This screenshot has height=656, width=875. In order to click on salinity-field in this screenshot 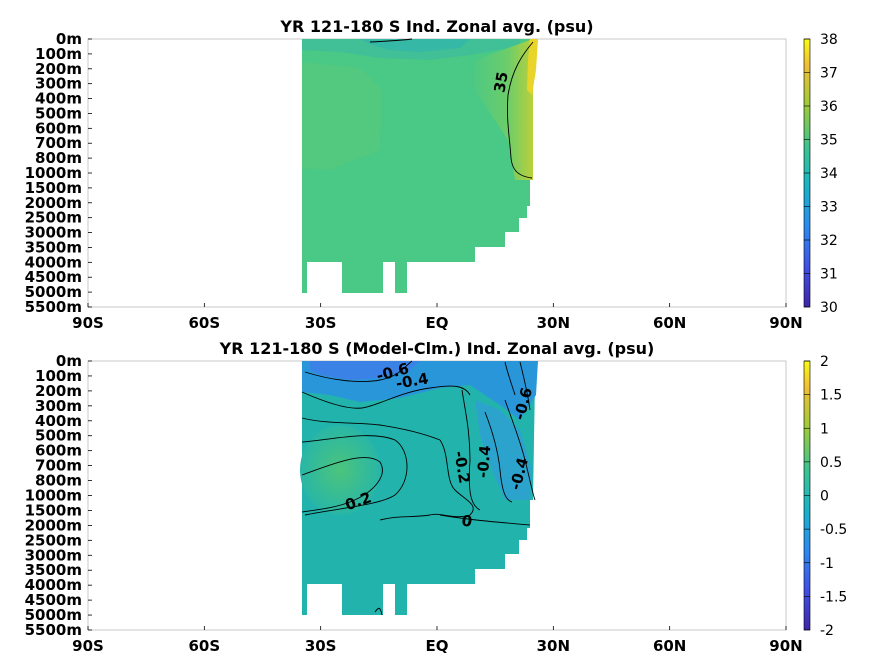, I will do `click(420, 166)`.